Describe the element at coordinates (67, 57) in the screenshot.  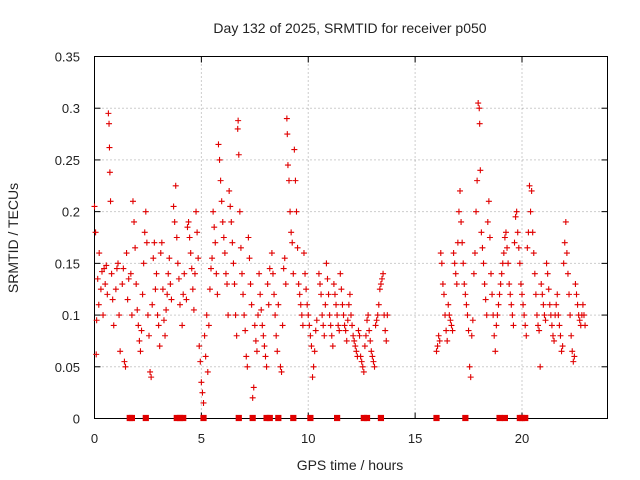
I see `y-tick-label: 0.35` at that location.